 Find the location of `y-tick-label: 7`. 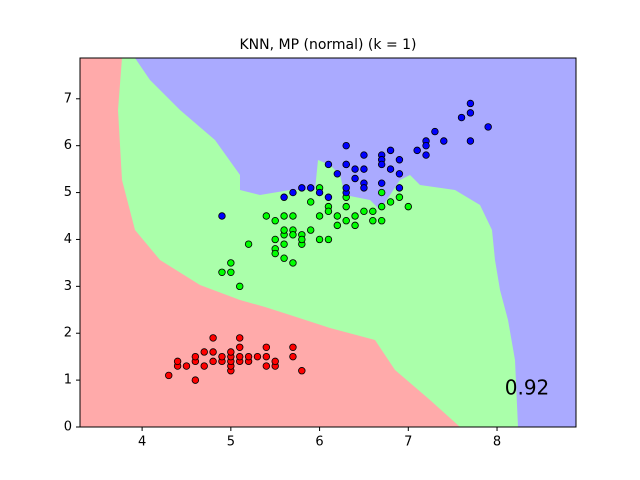

y-tick-label: 7 is located at coordinates (68, 98).